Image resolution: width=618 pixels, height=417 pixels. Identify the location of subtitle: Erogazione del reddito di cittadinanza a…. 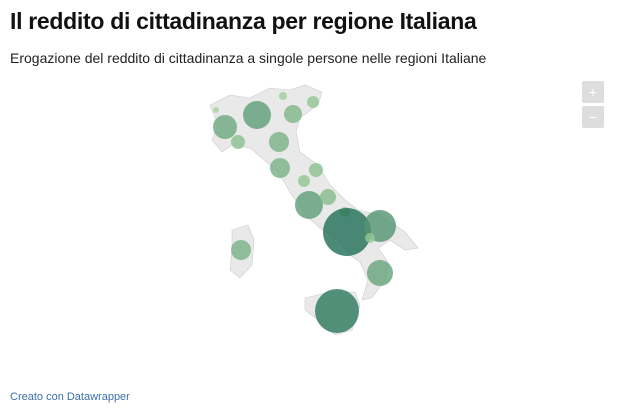
(248, 58).